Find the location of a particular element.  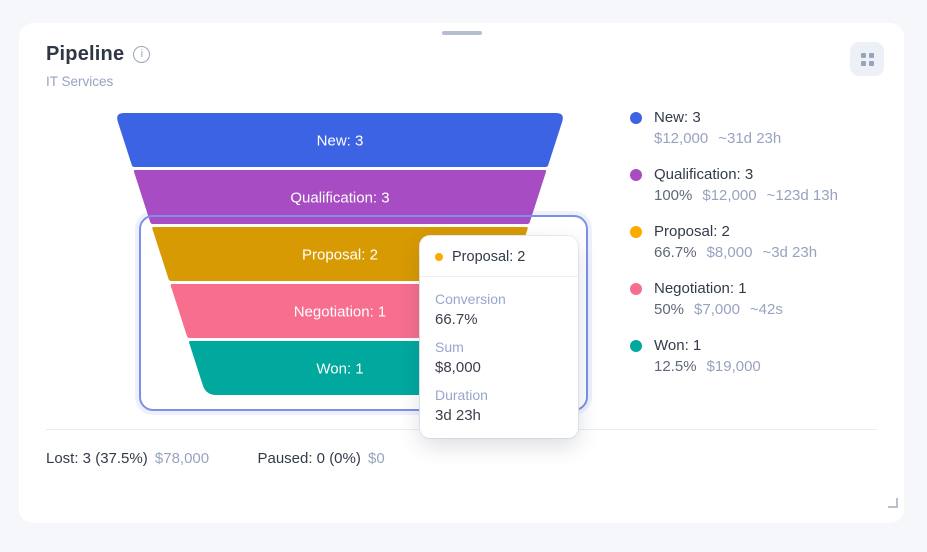

page-title: Pipeline is located at coordinates (85, 54).